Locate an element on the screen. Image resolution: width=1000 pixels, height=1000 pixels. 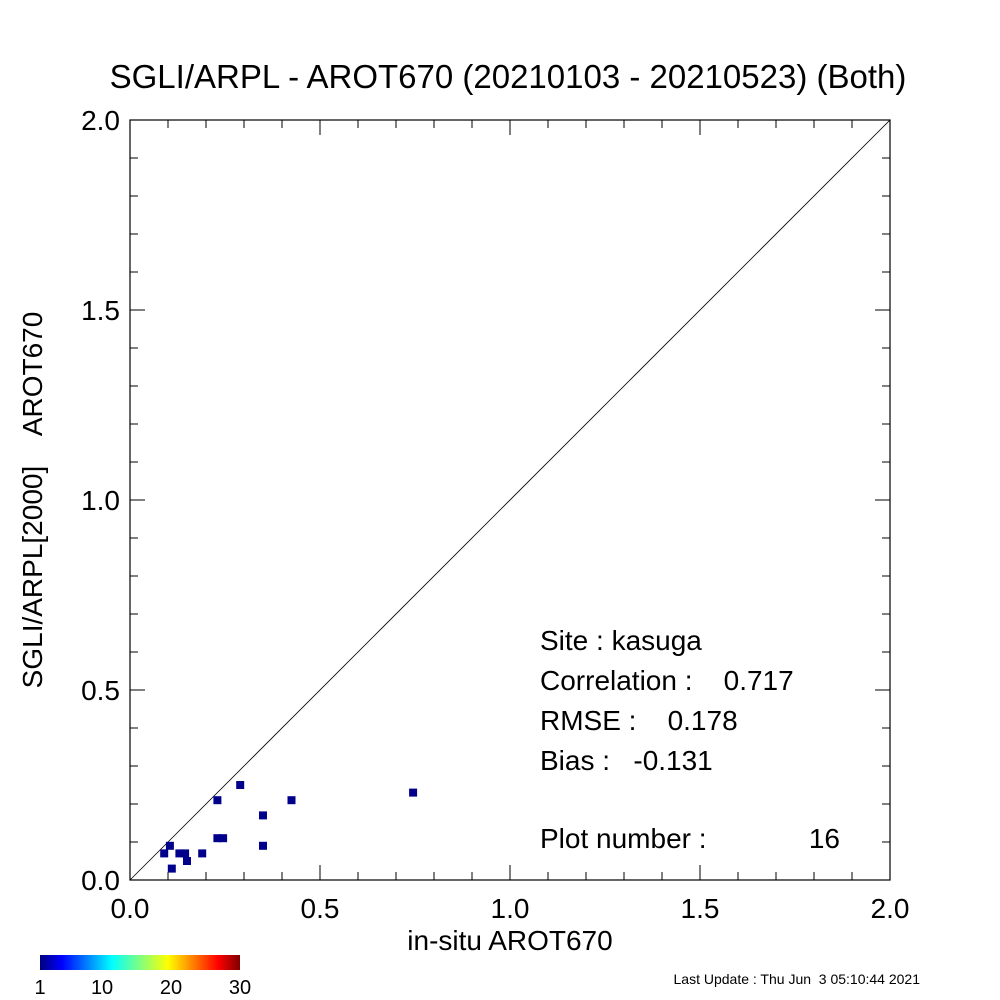
y-tick-label: 1.5 is located at coordinates (100, 310).